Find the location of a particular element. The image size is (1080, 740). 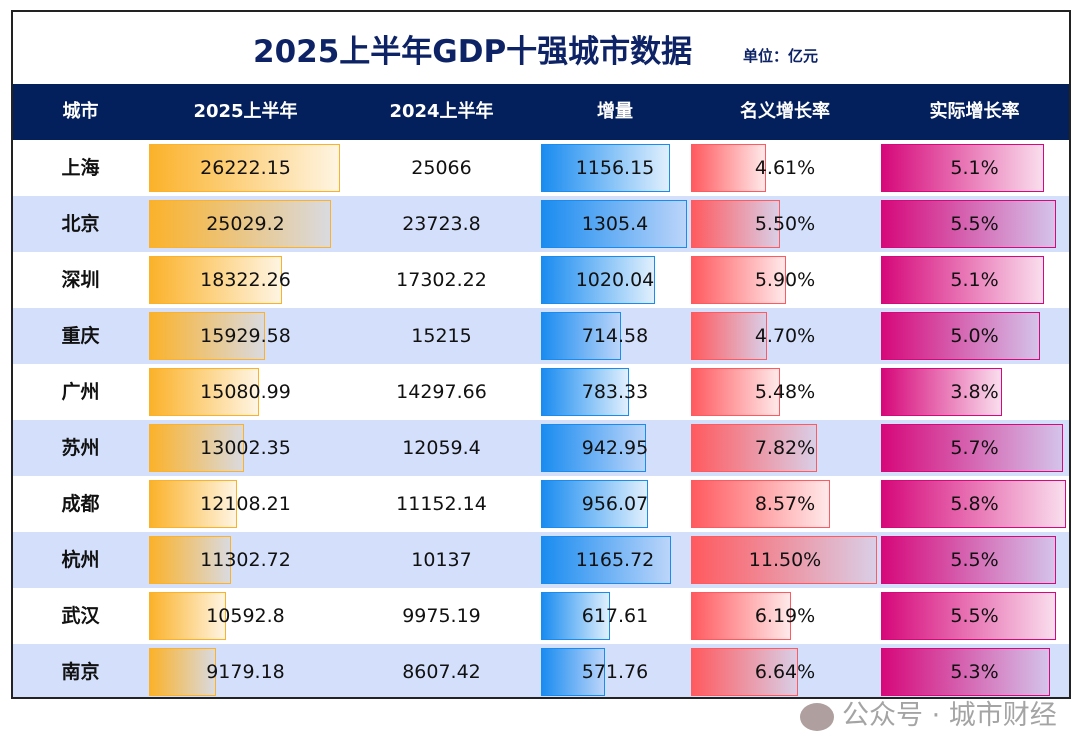

city-name: 成都 is located at coordinates (80, 504).